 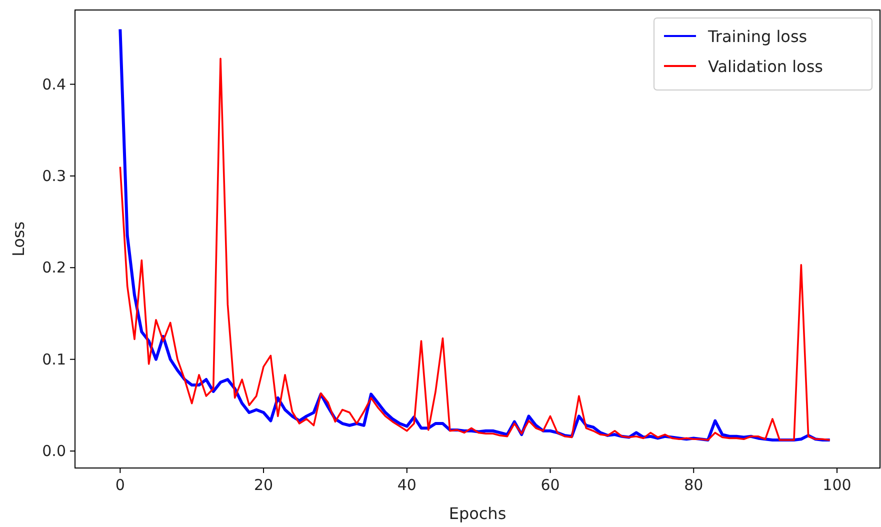 What do you see at coordinates (54, 451) in the screenshot?
I see `y-tick-label: 0.0` at bounding box center [54, 451].